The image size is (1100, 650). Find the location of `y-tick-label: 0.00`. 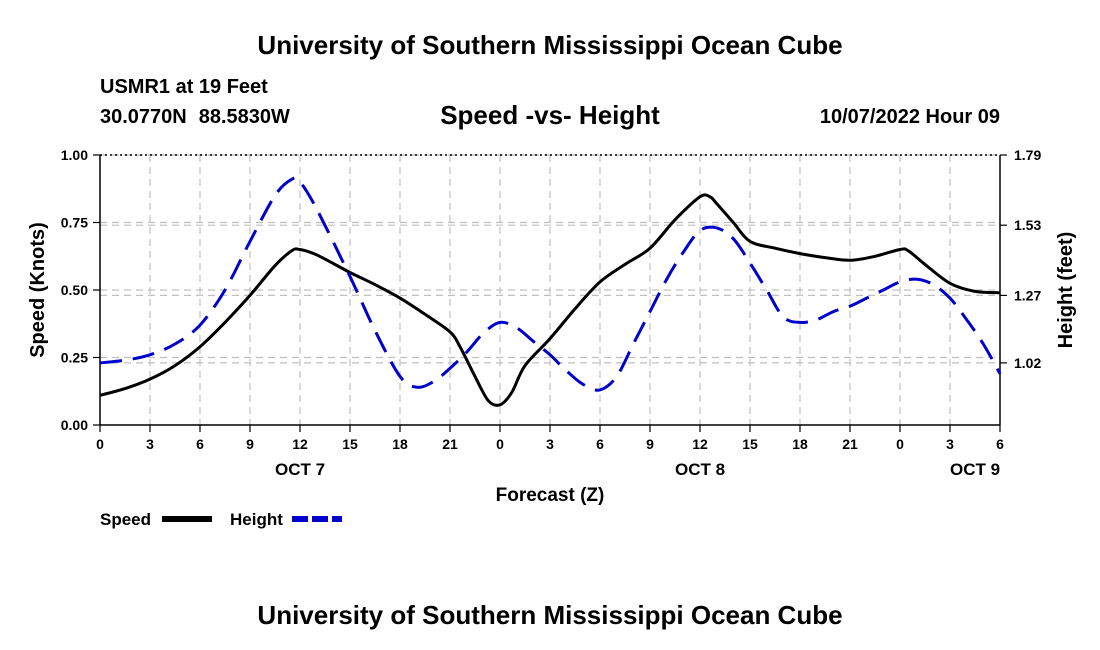

y-tick-label: 0.00 is located at coordinates (74, 425).